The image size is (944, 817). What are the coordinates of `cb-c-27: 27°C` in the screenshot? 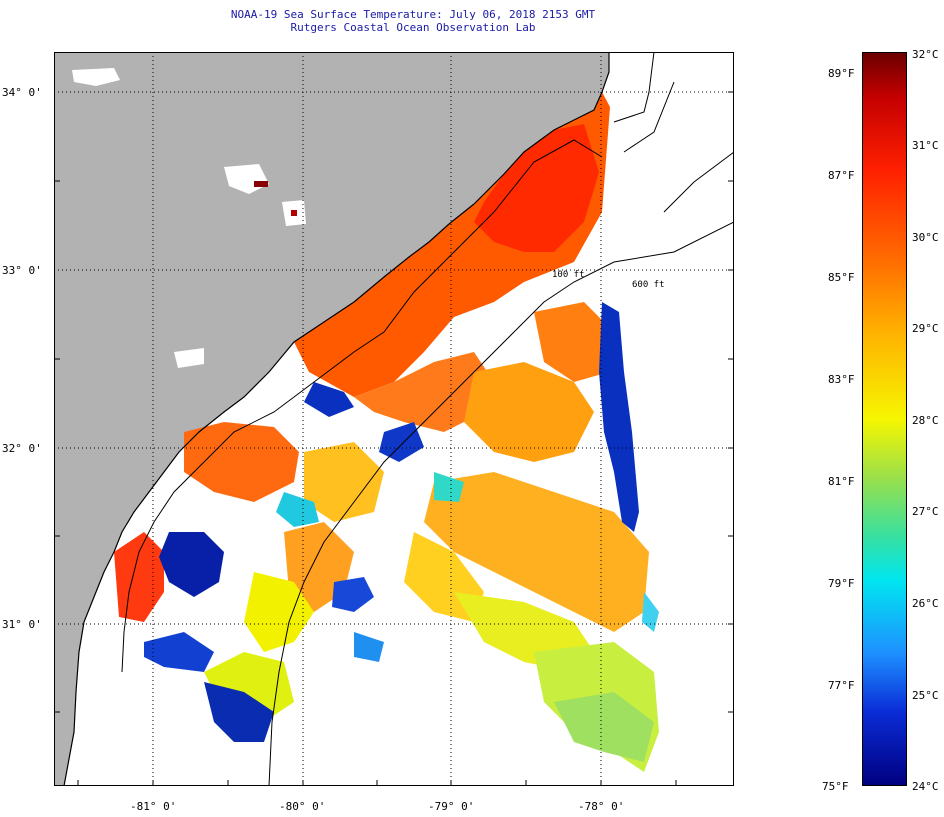 It's located at (925, 511).